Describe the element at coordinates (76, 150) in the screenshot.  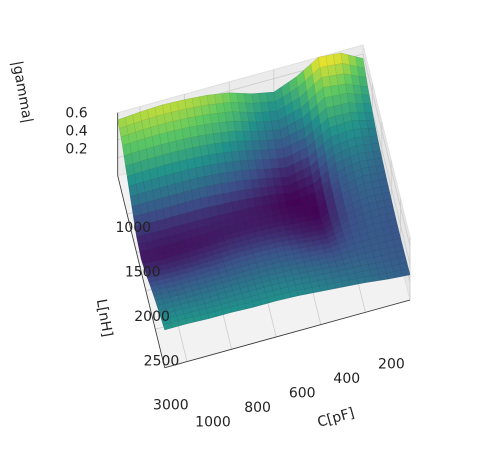
I see `z-tick-label: 0.2` at that location.